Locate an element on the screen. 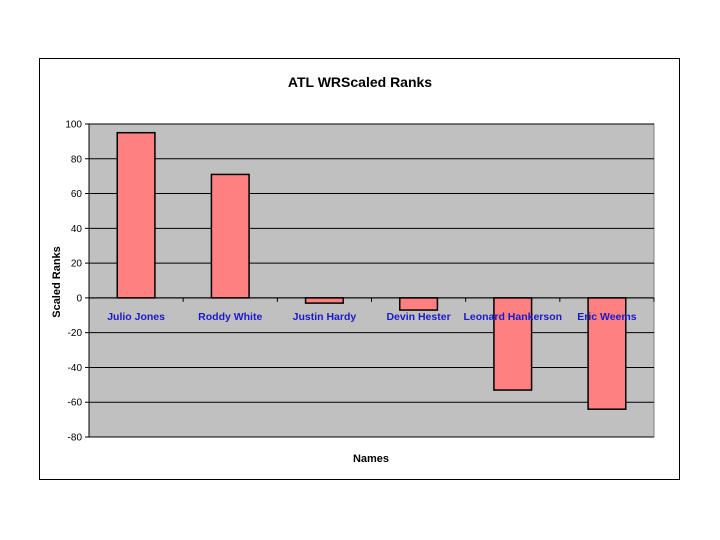 This screenshot has width=720, height=540. y-tick-label: 0 is located at coordinates (79, 298).